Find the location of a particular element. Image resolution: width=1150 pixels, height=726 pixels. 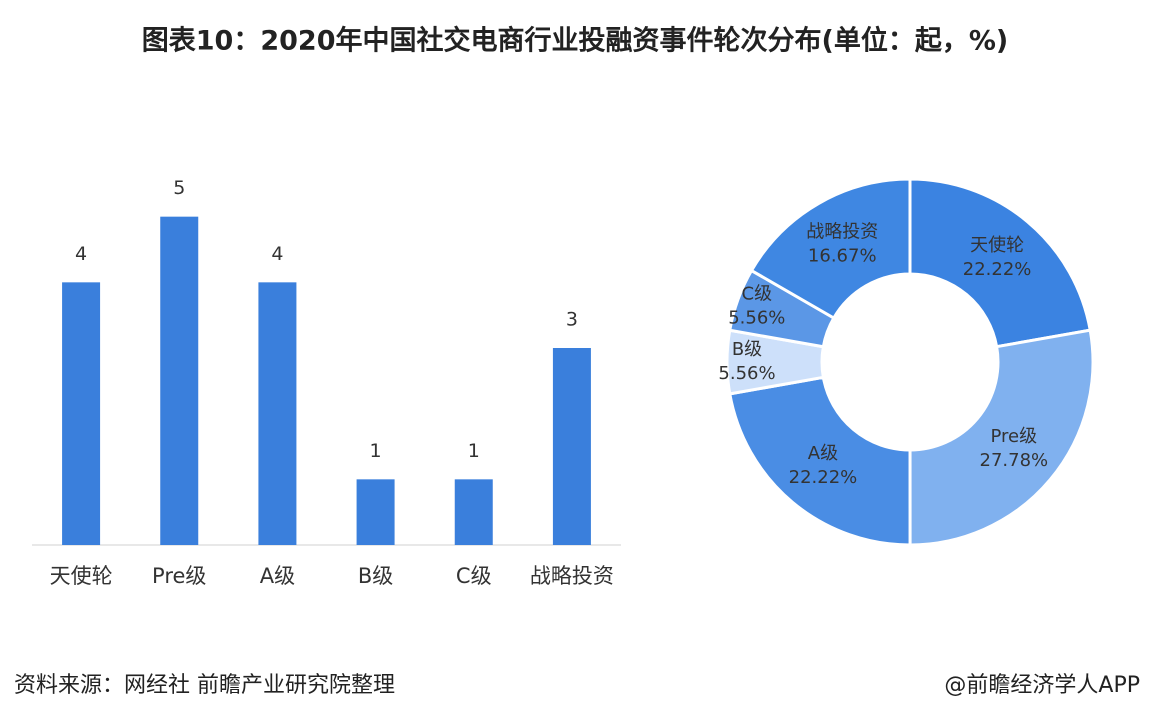

slice-name: B级 is located at coordinates (747, 349).